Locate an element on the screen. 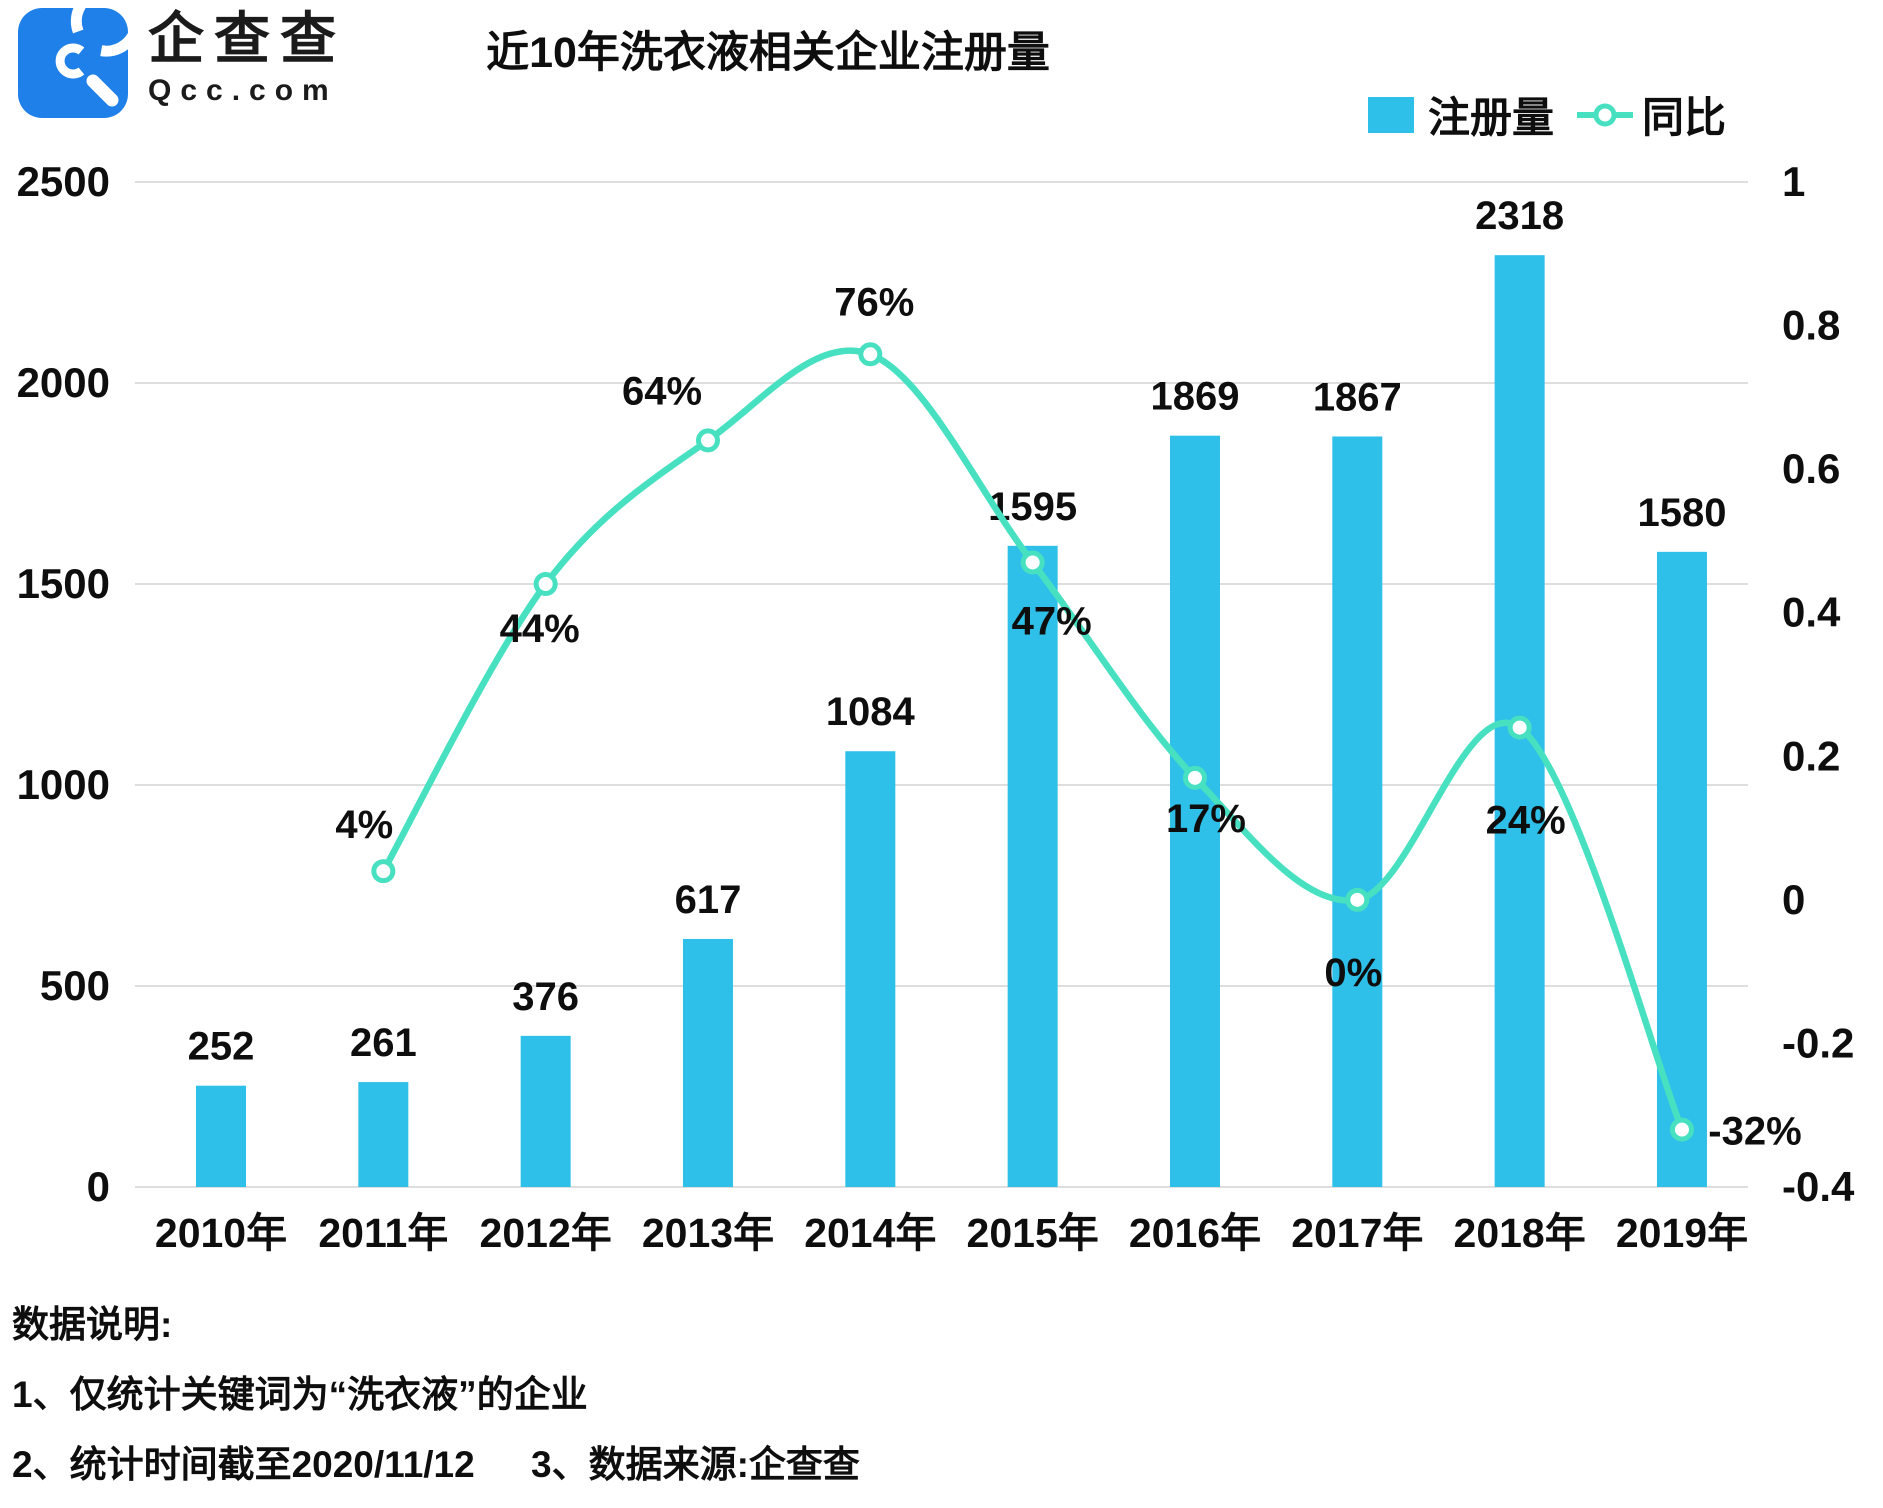  y-axis-right-tick-label: 0.4 is located at coordinates (1811, 612).